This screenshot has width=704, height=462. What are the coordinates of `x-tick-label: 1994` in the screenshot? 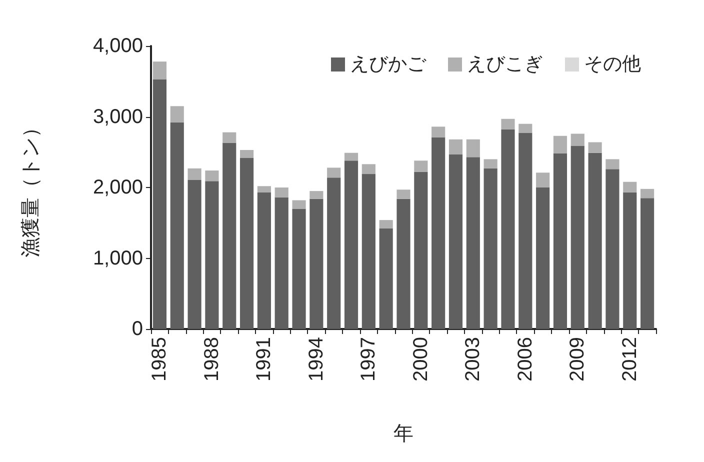 It's located at (316, 359).